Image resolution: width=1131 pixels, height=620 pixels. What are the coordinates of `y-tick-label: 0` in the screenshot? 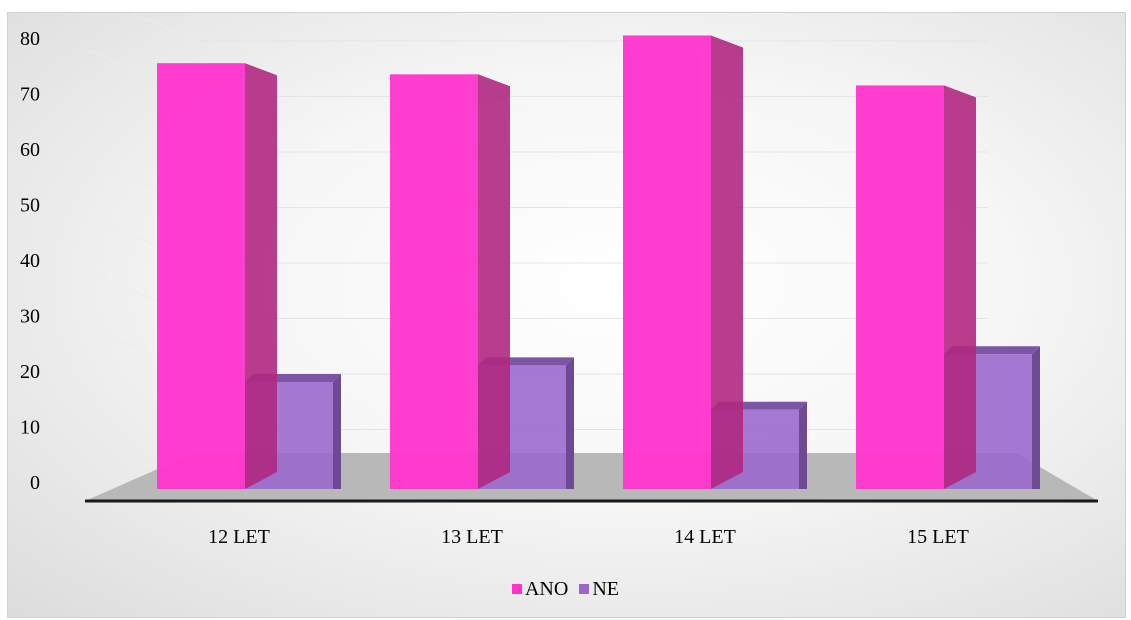 It's located at (35, 483).